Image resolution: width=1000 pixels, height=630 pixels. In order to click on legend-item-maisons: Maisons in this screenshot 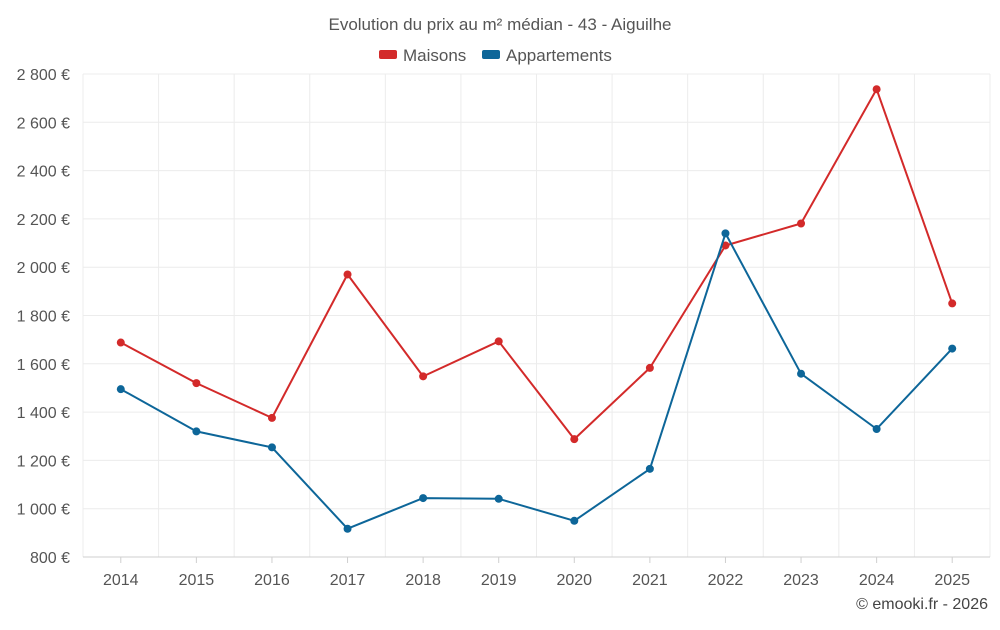, I will do `click(422, 55)`.